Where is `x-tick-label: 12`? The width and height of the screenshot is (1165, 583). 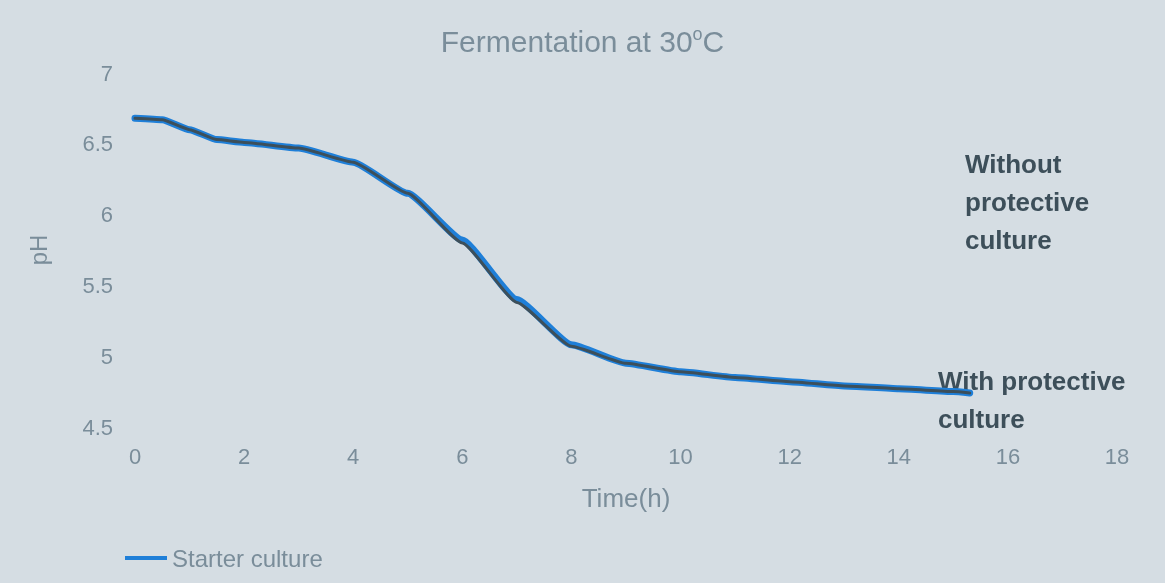 x-tick-label: 12 is located at coordinates (789, 456).